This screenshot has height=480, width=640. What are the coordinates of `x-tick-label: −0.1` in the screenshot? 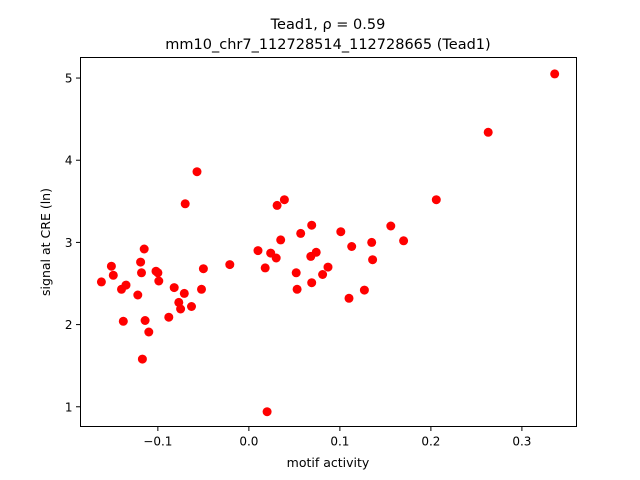 It's located at (157, 442).